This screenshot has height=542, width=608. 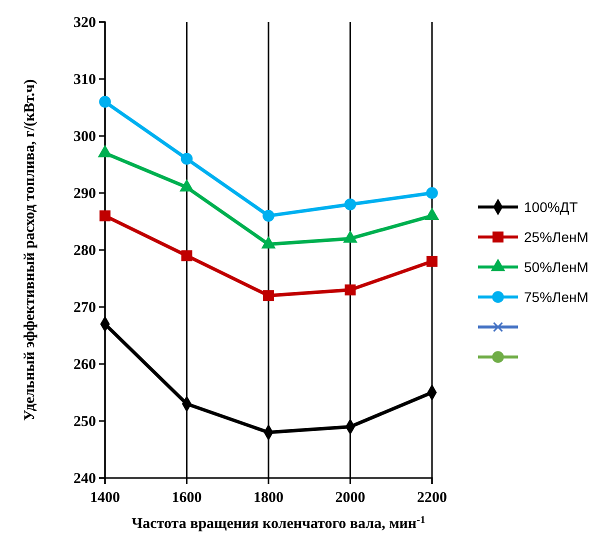 What do you see at coordinates (556, 237) in the screenshot?
I see `legend-label: 25%ЛенМ` at bounding box center [556, 237].